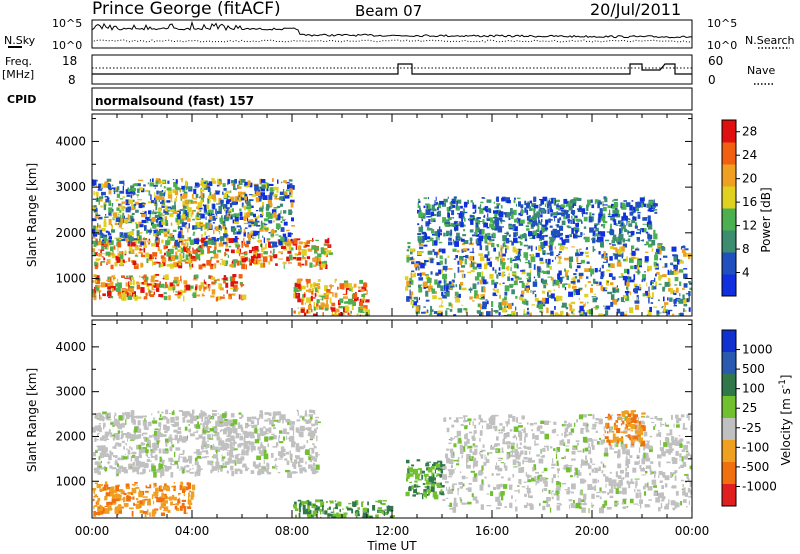 Image resolution: width=800 pixels, height=554 pixels. What do you see at coordinates (729, 131) in the screenshot?
I see `power-colorbar-segment` at bounding box center [729, 131].